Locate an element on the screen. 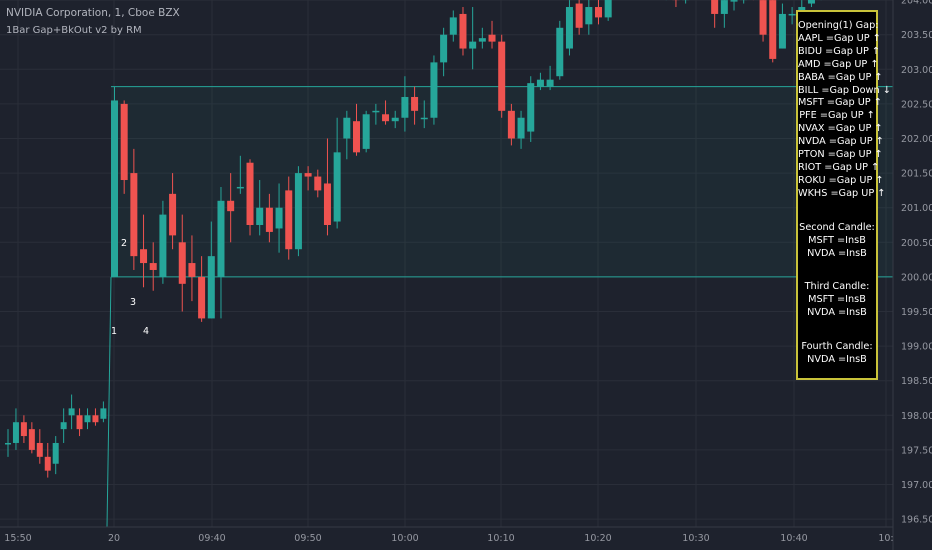 This screenshot has height=550, width=932. x-tick-label: 15:50 is located at coordinates (17, 538).